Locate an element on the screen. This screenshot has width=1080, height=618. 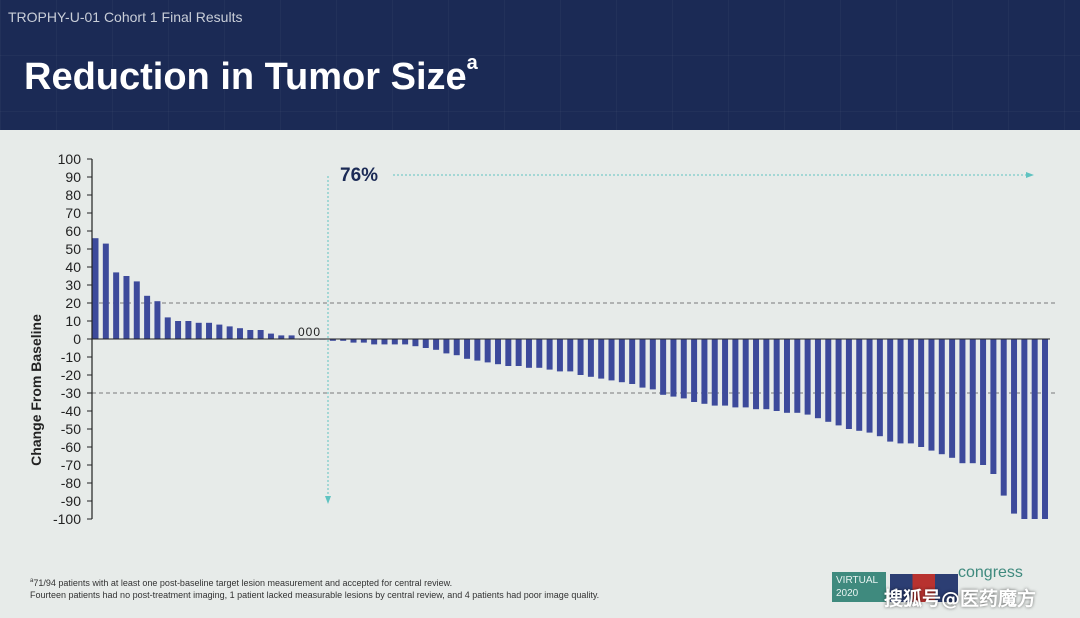
slide-title: Reduction in Tumor Sizea is located at coordinates (251, 75).